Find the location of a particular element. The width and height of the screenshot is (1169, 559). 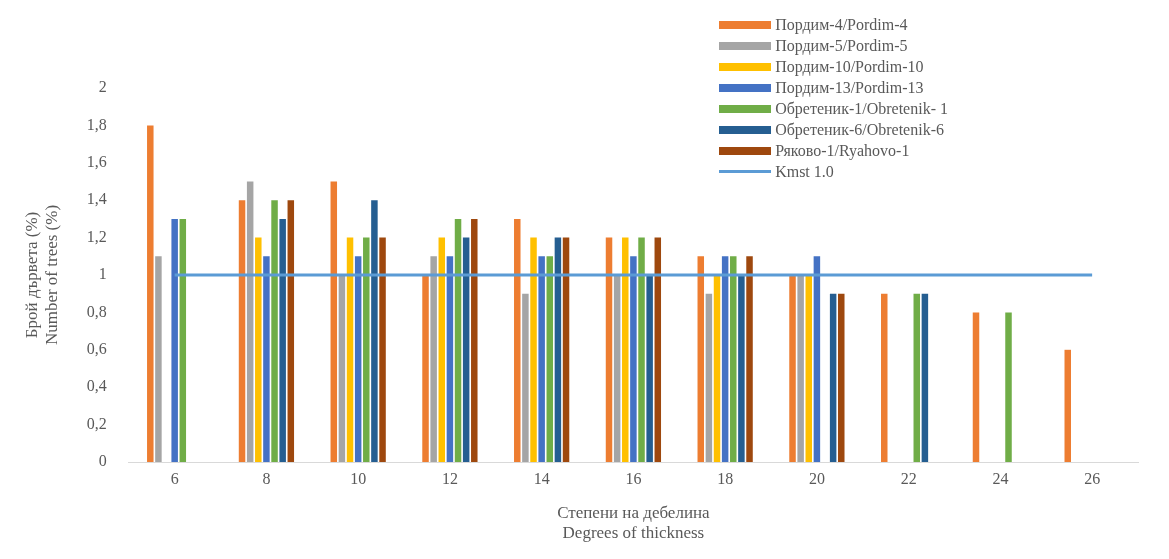

legend-label: Kmst 1.0 is located at coordinates (804, 172).